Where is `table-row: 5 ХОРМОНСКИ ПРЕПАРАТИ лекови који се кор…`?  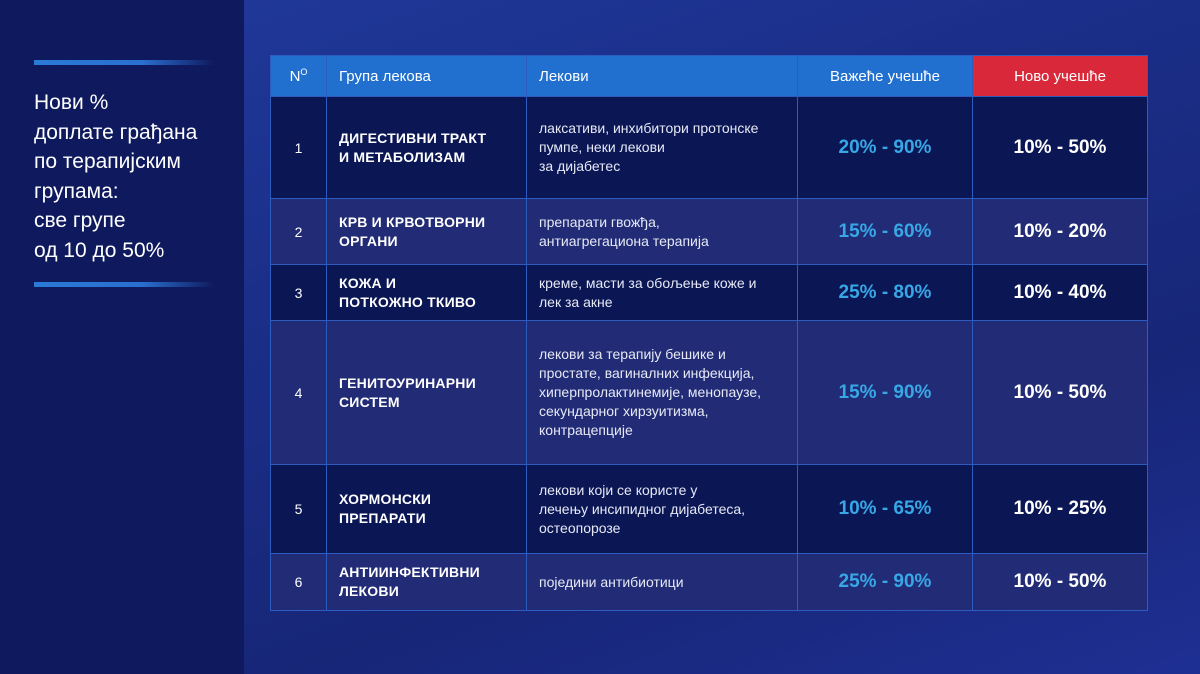 table-row: 5 ХОРМОНСКИ ПРЕПАРАТИ лекови који се кор… is located at coordinates (709, 509).